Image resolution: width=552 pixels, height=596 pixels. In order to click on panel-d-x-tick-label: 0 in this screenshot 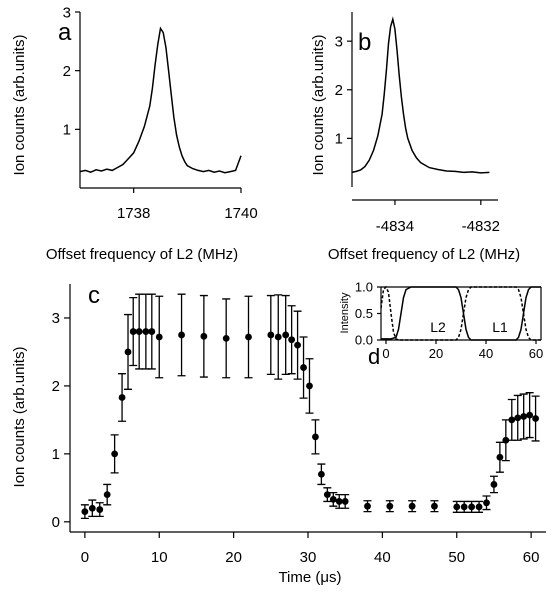, I will do `click(385, 353)`.